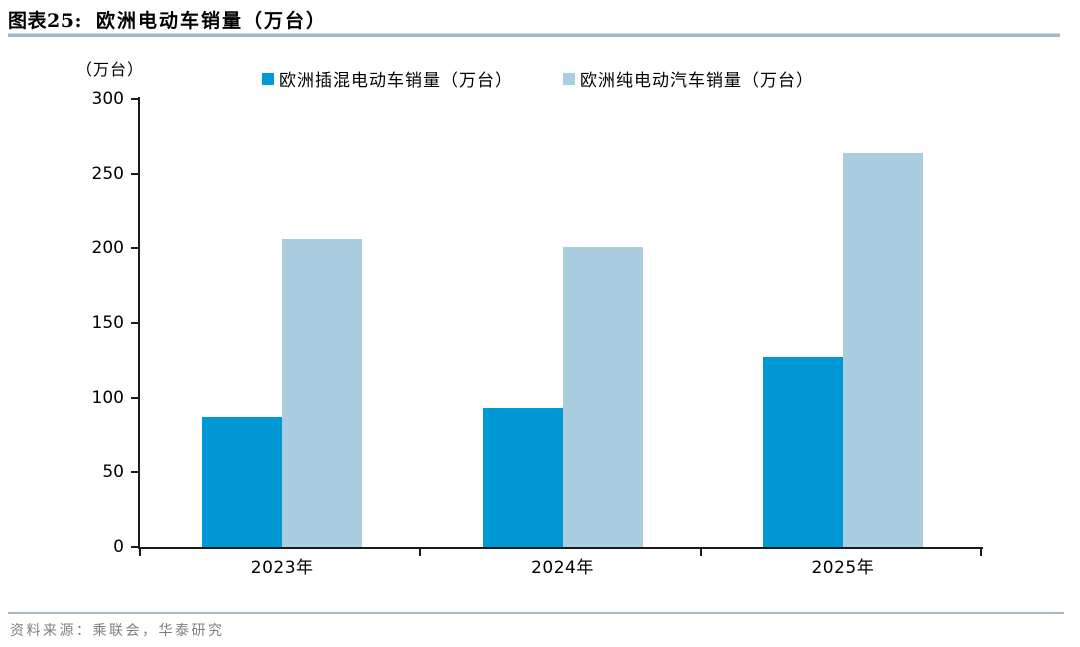 The width and height of the screenshot is (1080, 647). I want to click on legend-item-phev: 欧洲插混电动车销量（万台）, so click(387, 78).